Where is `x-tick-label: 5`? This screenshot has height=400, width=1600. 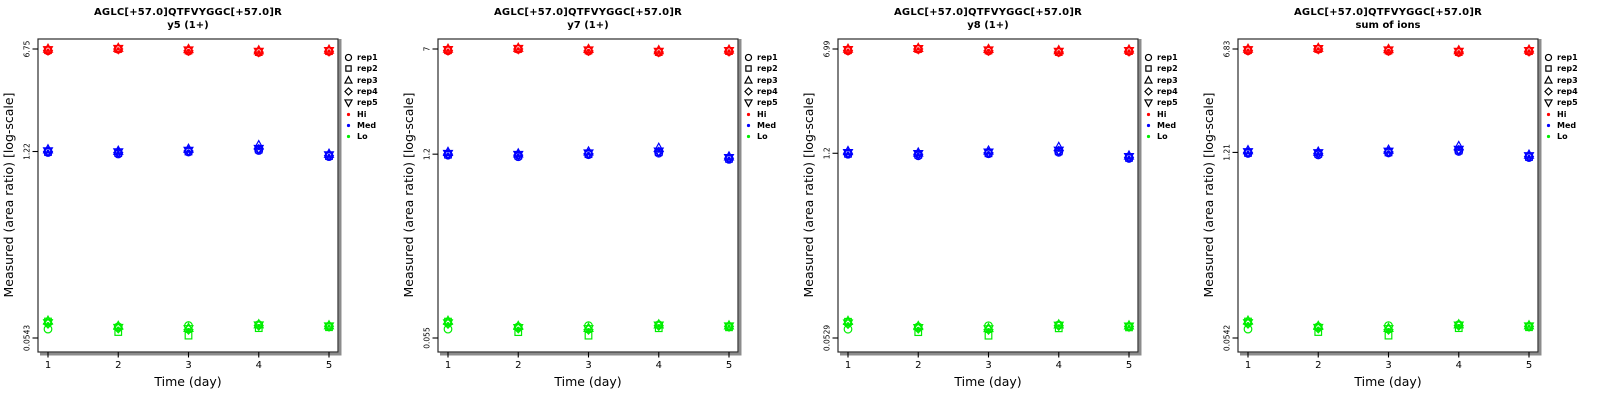 x-tick-label: 5 is located at coordinates (329, 365).